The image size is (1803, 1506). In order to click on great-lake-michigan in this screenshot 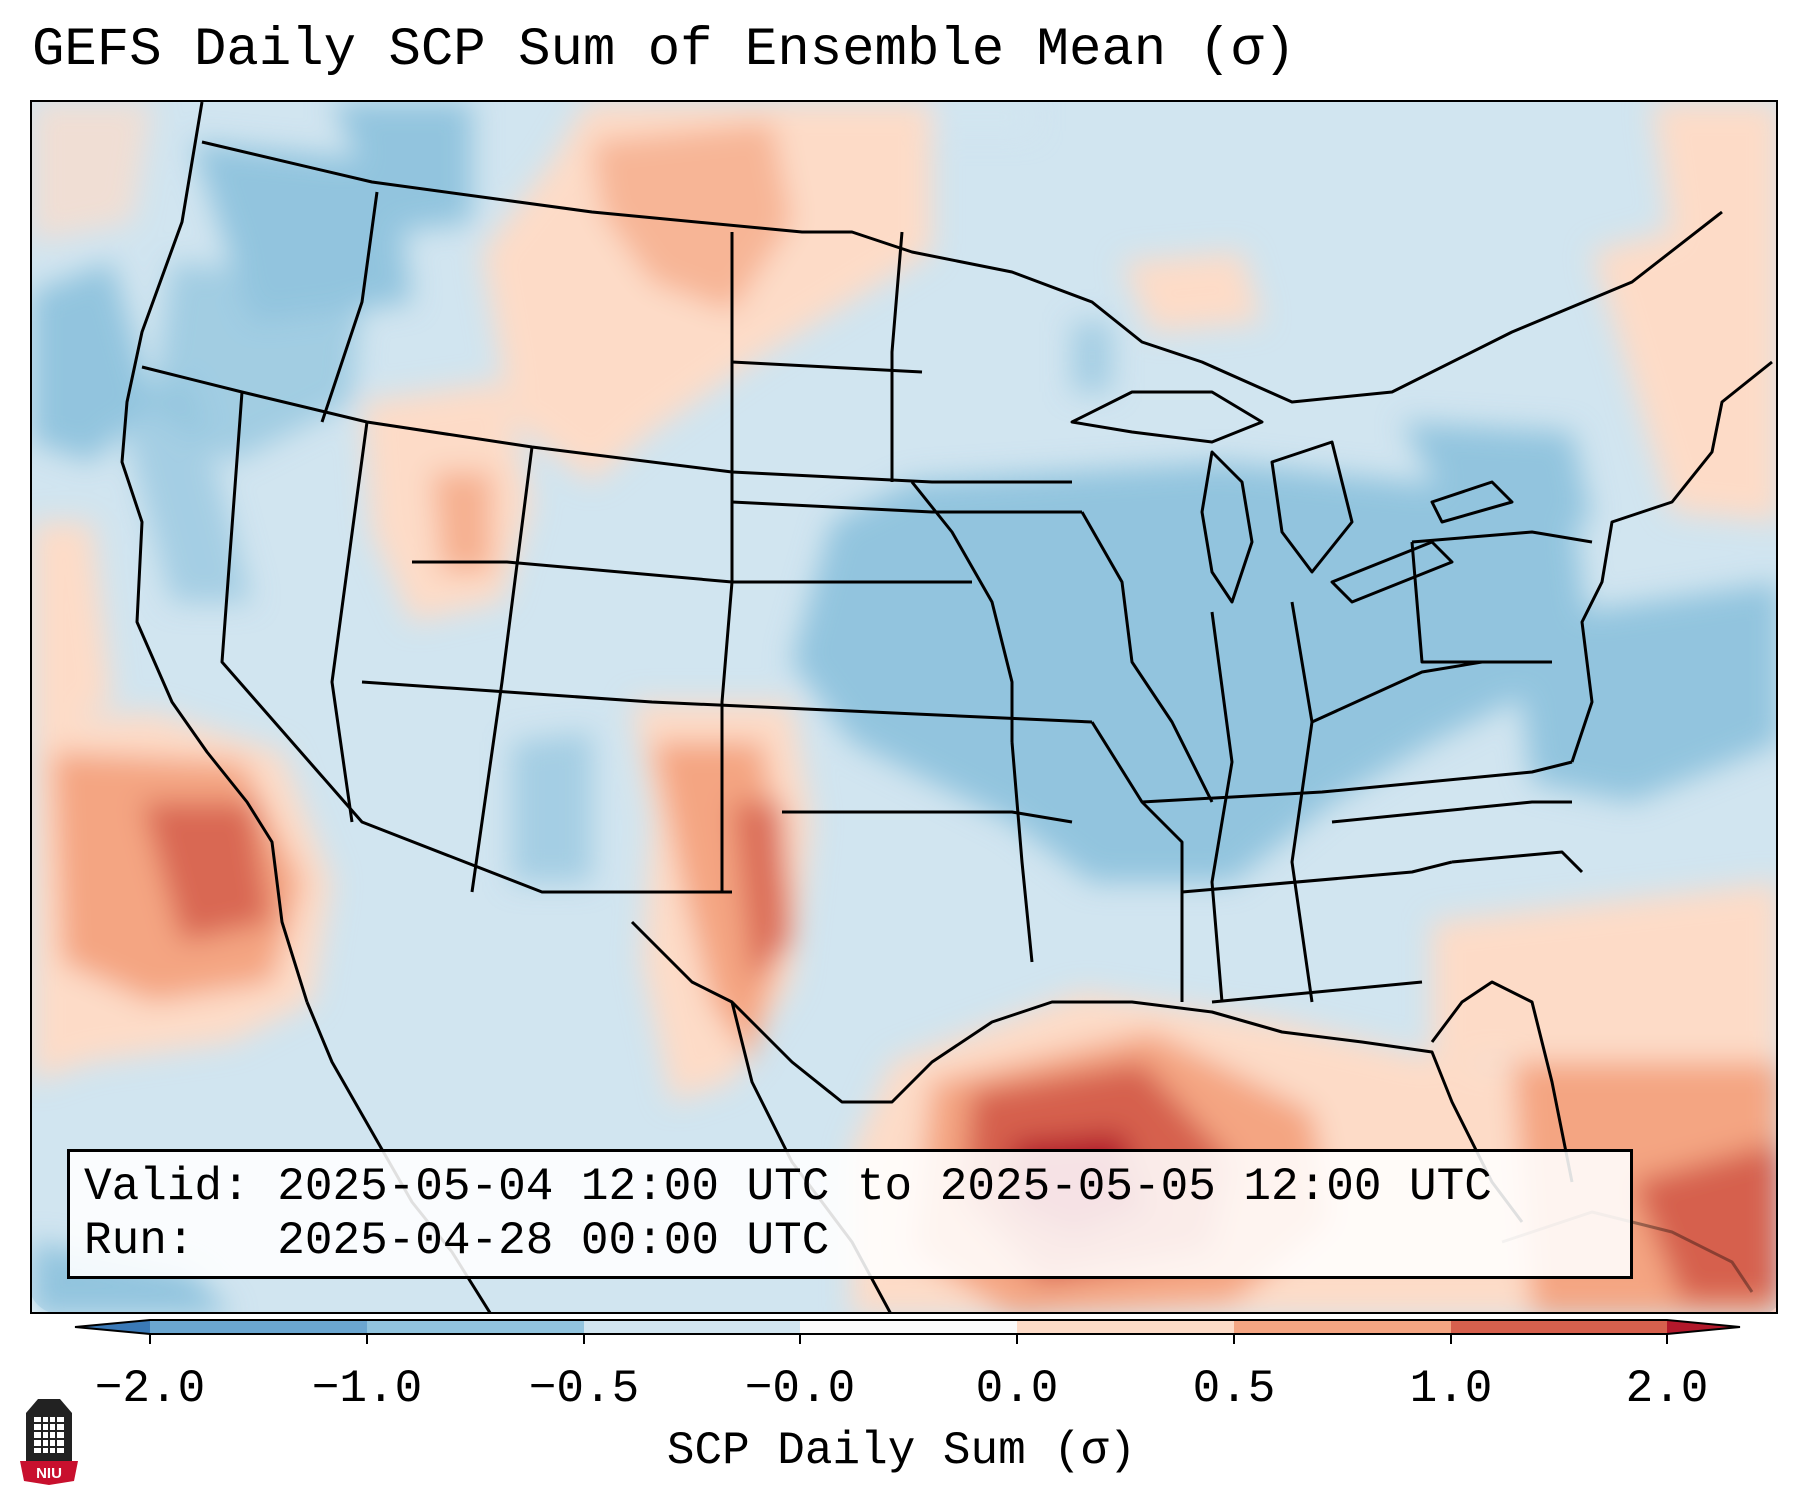, I will do `click(1227, 527)`.